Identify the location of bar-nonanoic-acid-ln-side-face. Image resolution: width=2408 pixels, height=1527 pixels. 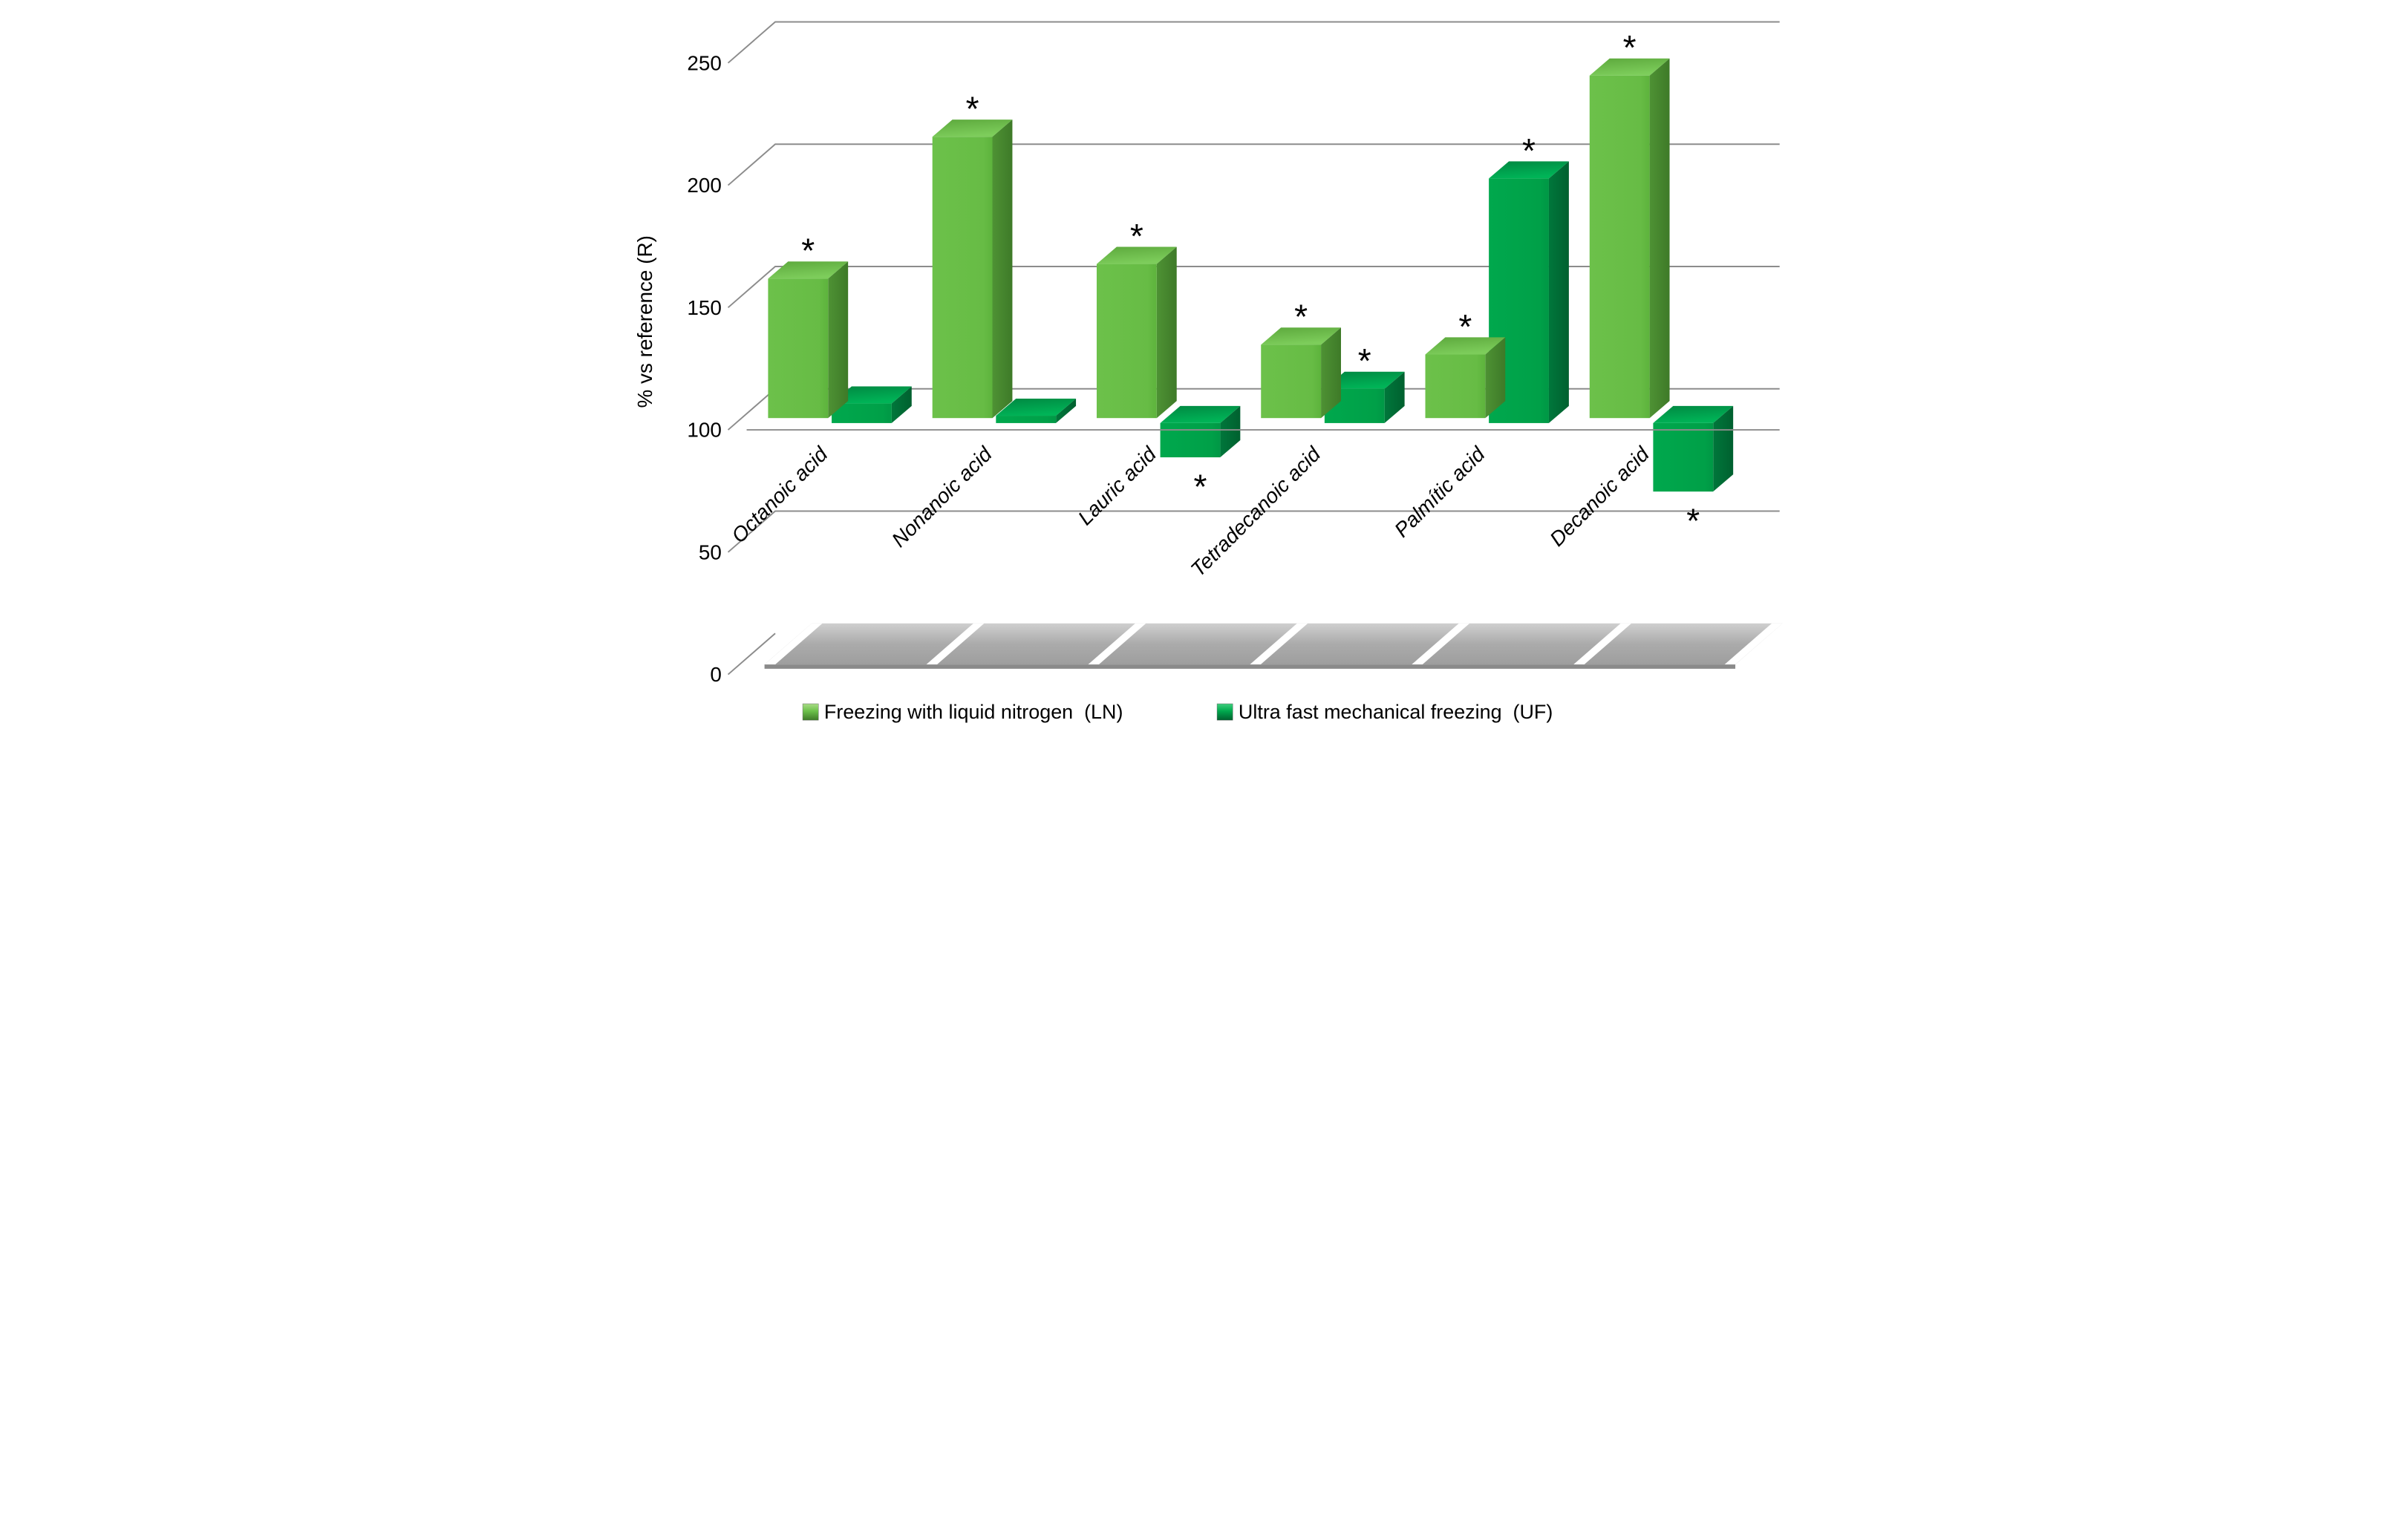
(1002, 269).